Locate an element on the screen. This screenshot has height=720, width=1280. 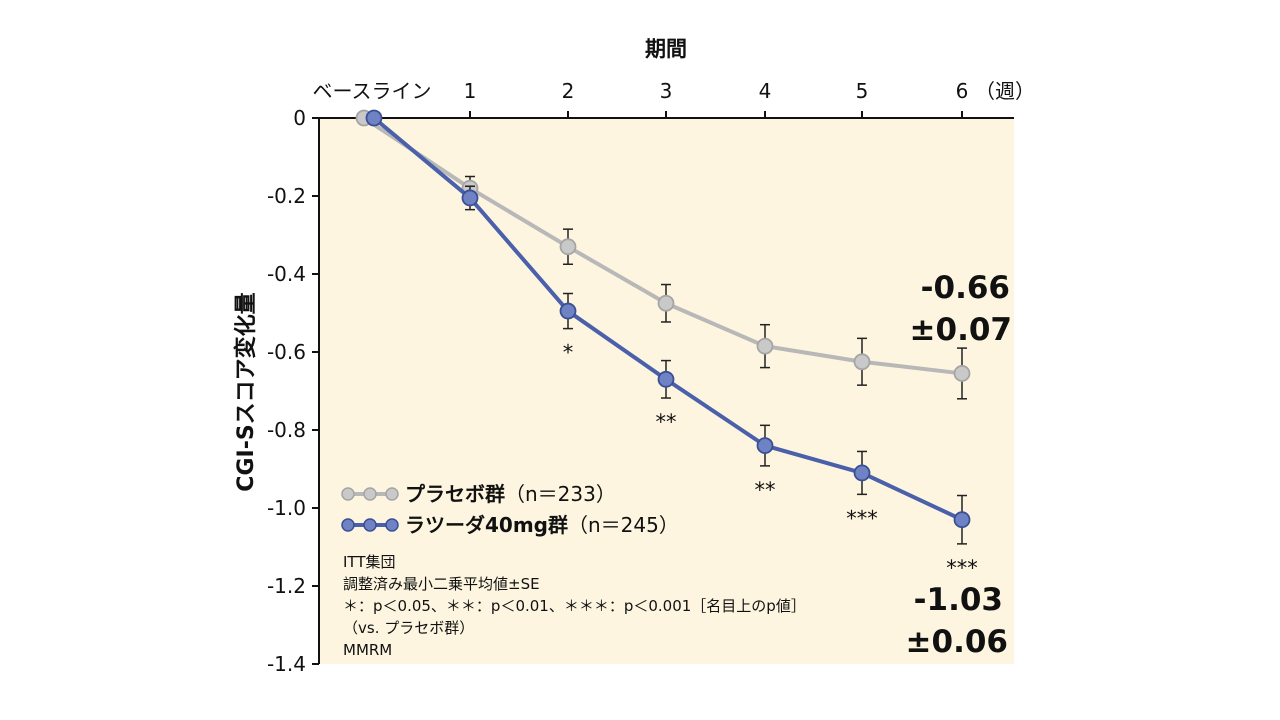
y-tick-label: -1.0 is located at coordinates (286, 508).